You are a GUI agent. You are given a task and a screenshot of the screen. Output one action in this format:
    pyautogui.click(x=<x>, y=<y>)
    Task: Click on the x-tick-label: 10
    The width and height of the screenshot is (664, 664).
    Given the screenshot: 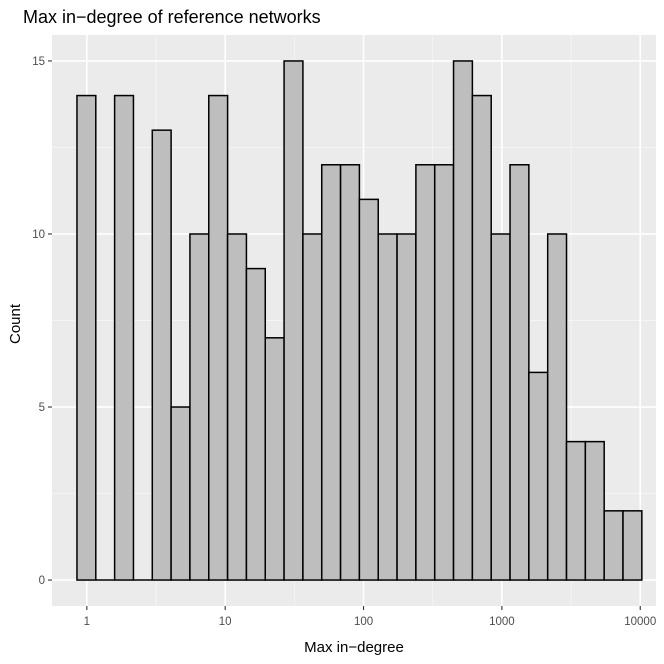 What is the action you would take?
    pyautogui.click(x=225, y=622)
    